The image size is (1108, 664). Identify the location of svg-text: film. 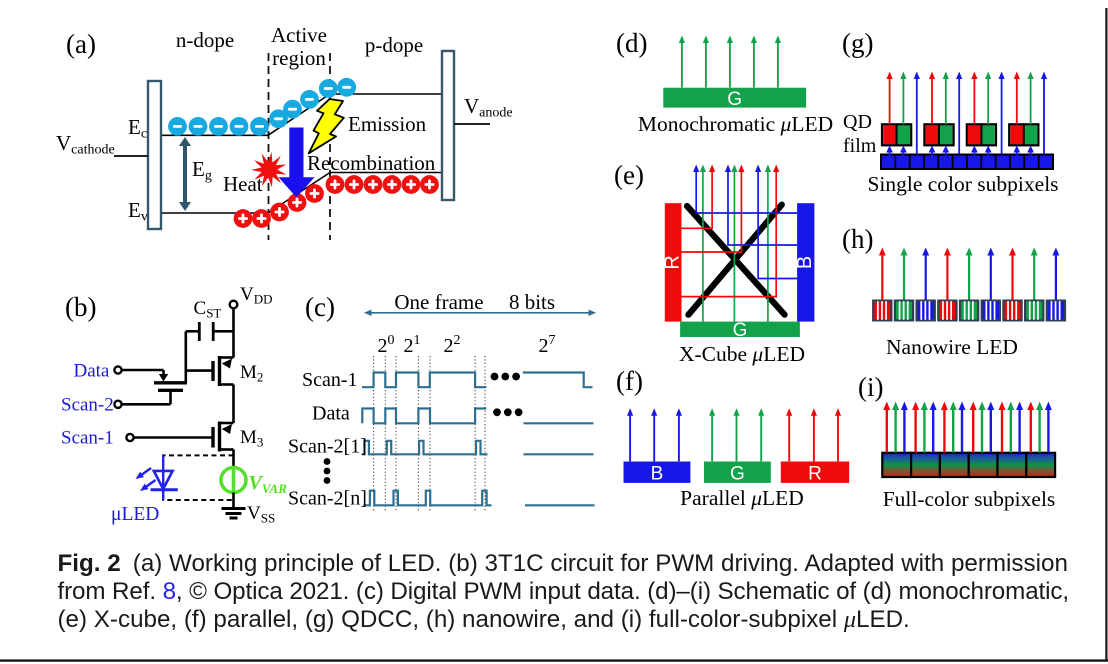
(860, 146).